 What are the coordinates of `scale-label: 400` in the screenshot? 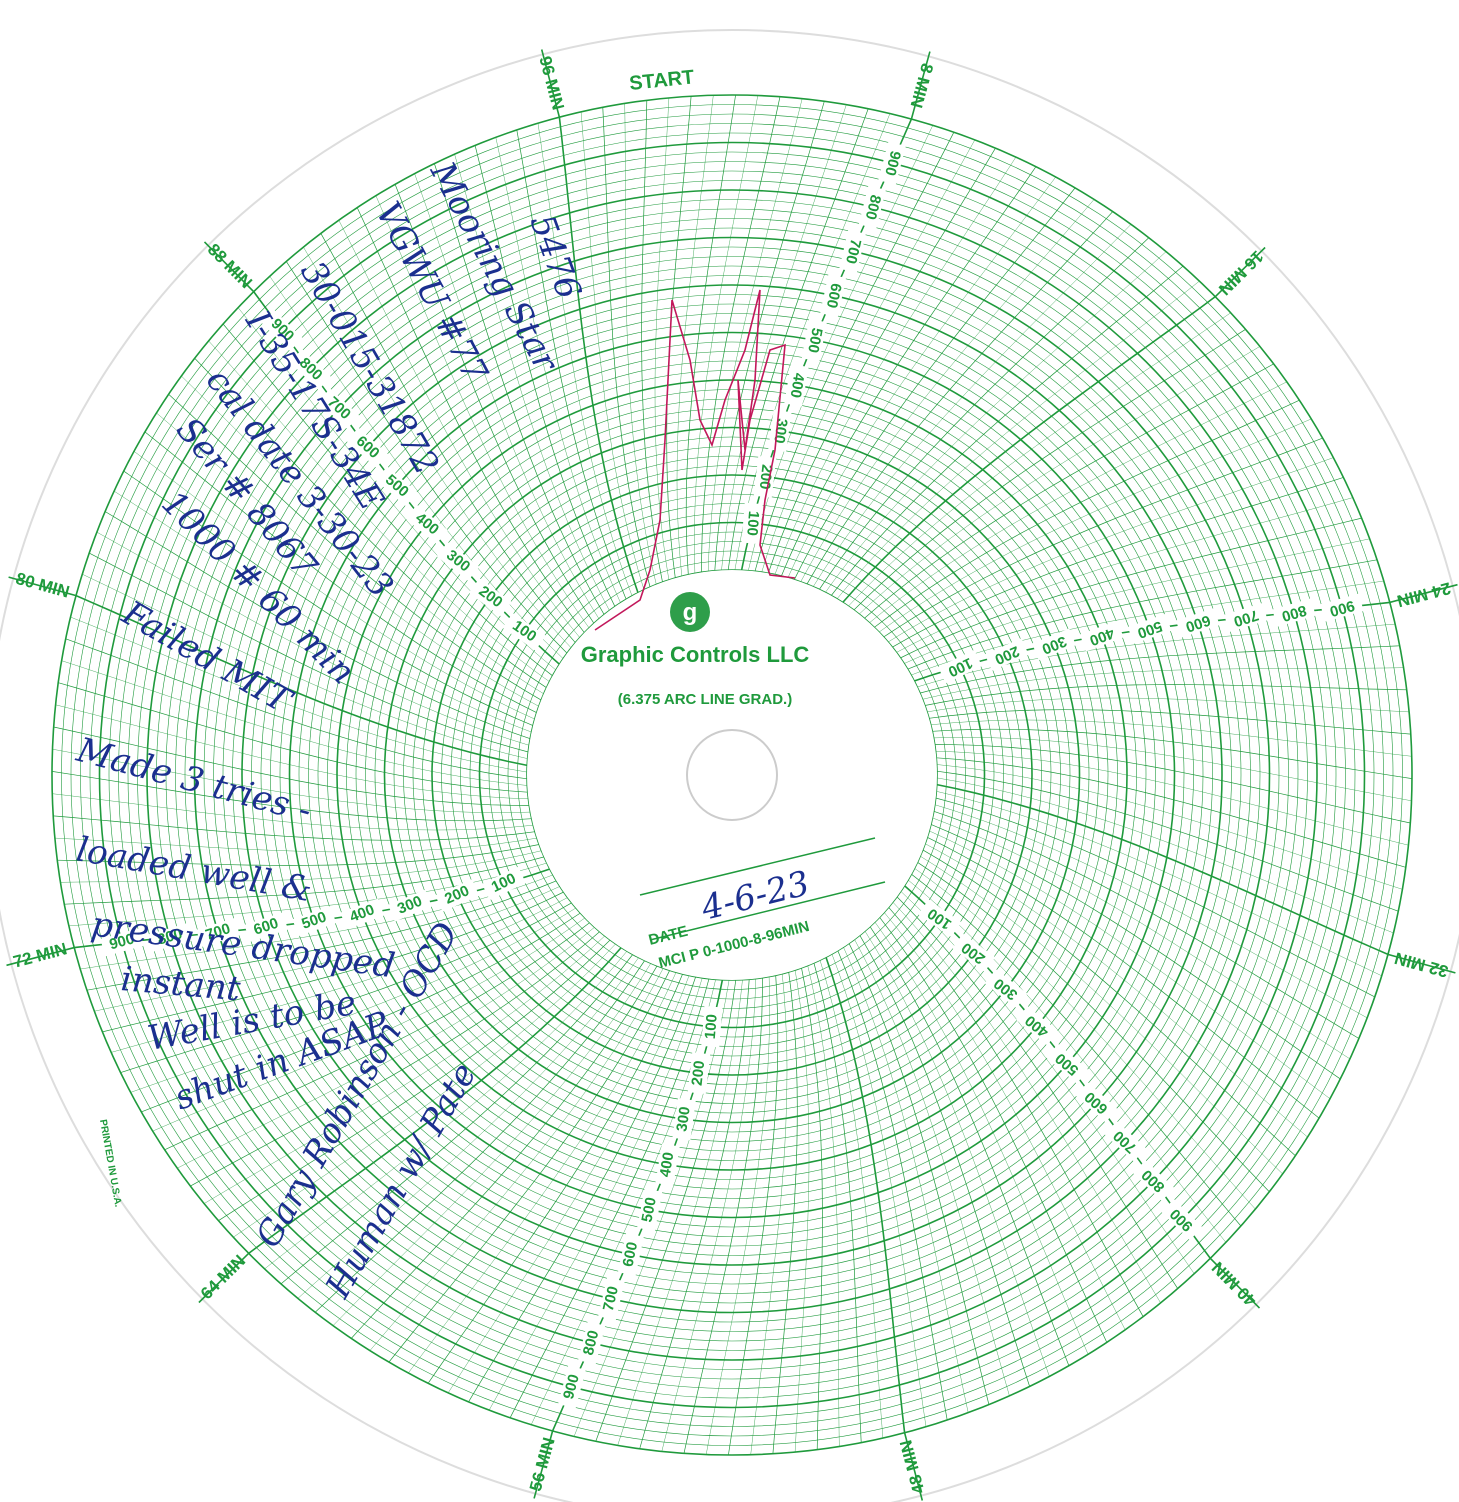 It's located at (797, 385).